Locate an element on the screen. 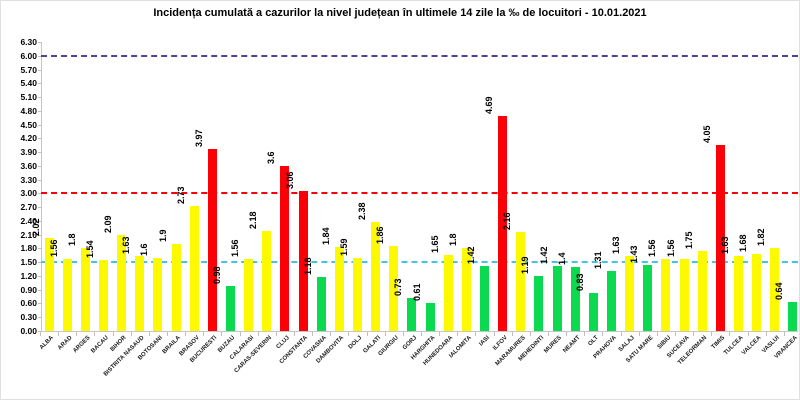 The width and height of the screenshot is (800, 400). bar-value-label: 0.73 is located at coordinates (398, 286).